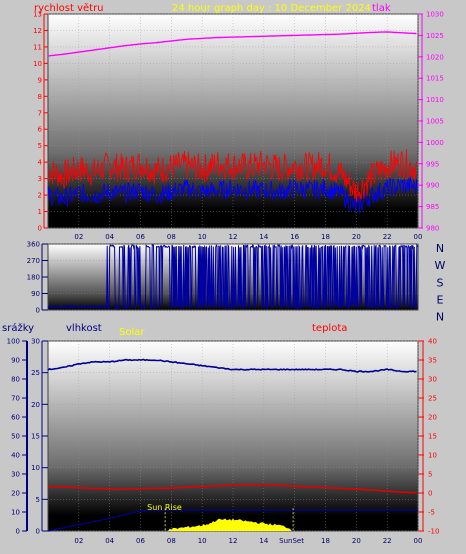  What do you see at coordinates (432, 229) in the screenshot?
I see `pressure-tick-label: 980` at bounding box center [432, 229].